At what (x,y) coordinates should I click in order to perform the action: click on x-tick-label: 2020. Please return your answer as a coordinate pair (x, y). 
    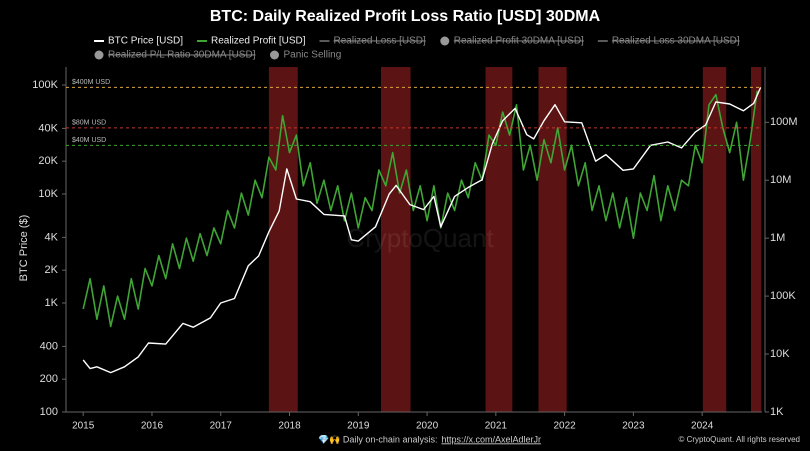
    Looking at the image, I should click on (427, 426).